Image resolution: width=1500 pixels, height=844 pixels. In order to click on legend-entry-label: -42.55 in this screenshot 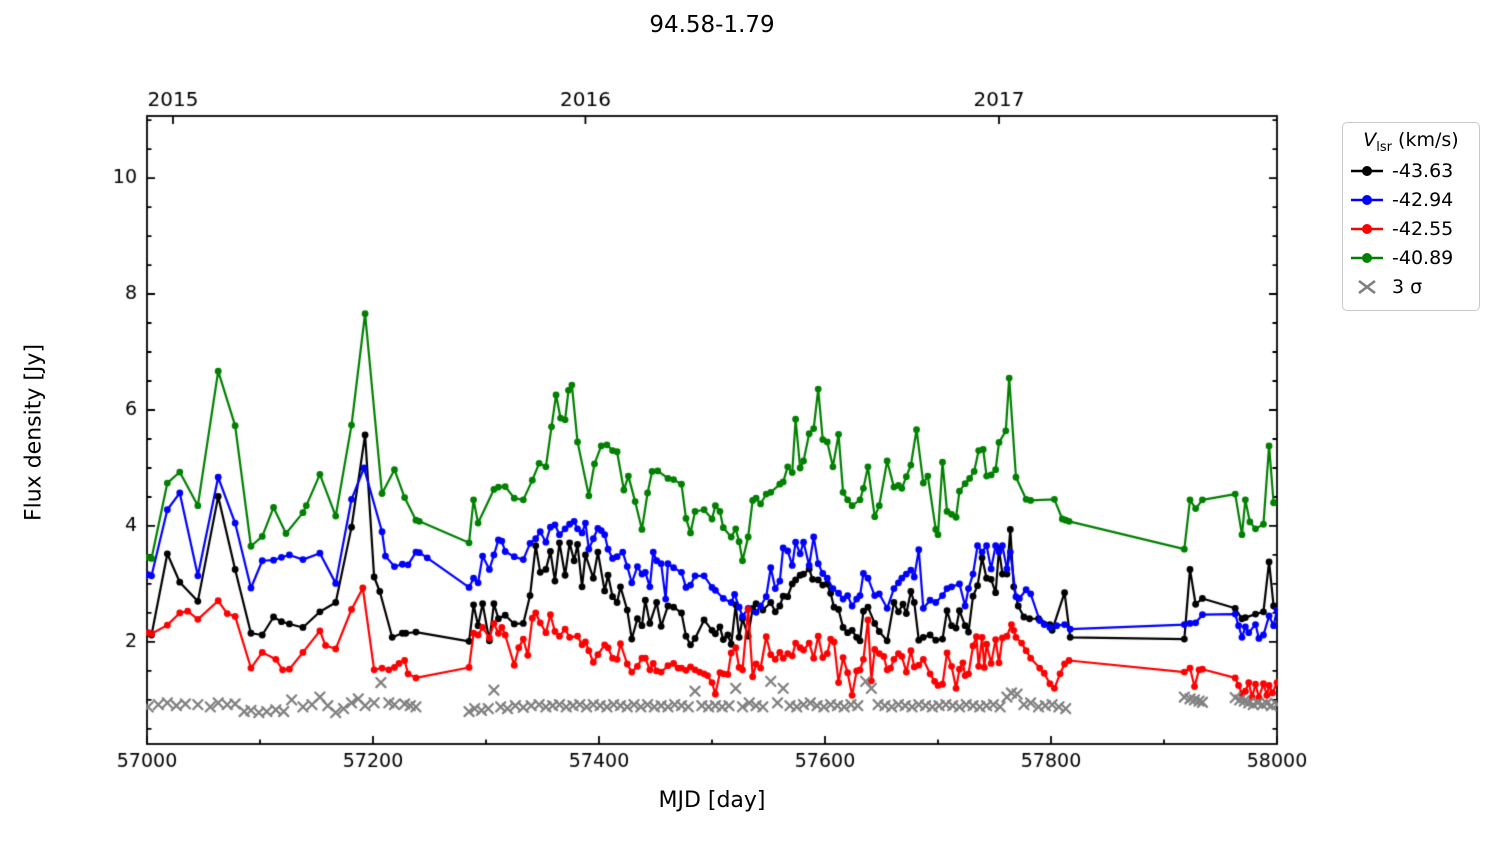, I will do `click(1423, 229)`.